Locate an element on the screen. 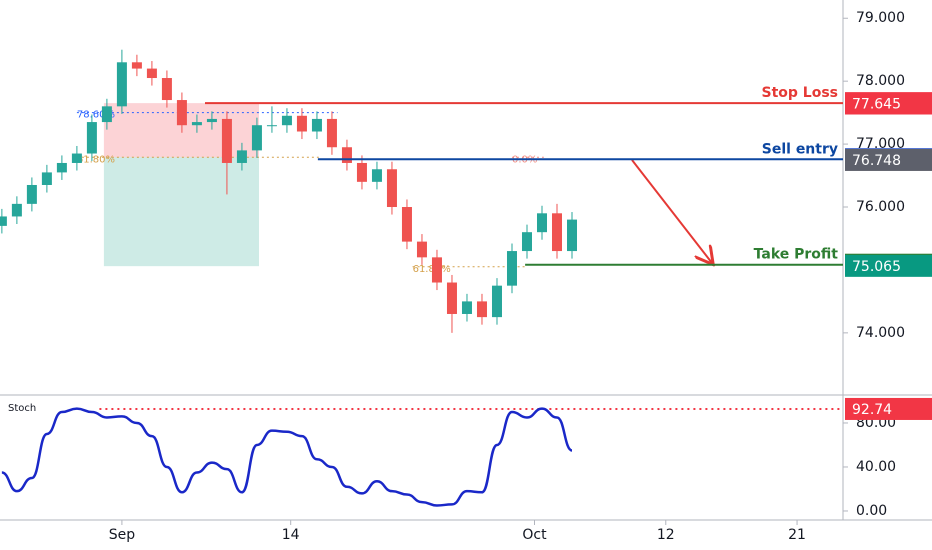 Image resolution: width=932 pixels, height=550 pixels. y-tick-label: 74.000 is located at coordinates (880, 333).